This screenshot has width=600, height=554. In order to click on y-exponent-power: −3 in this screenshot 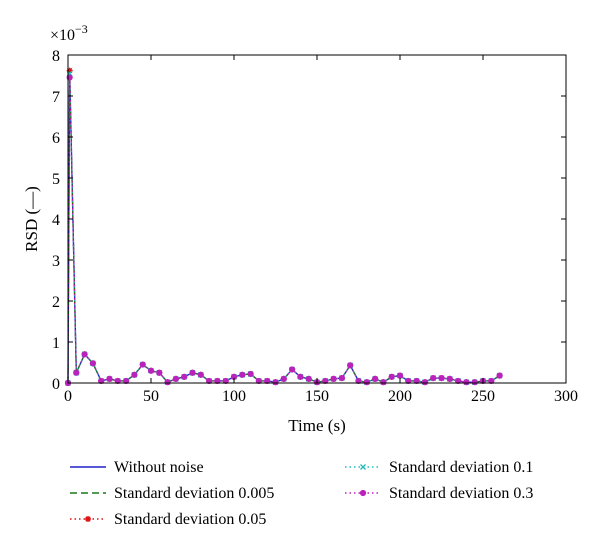, I will do `click(81, 29)`.